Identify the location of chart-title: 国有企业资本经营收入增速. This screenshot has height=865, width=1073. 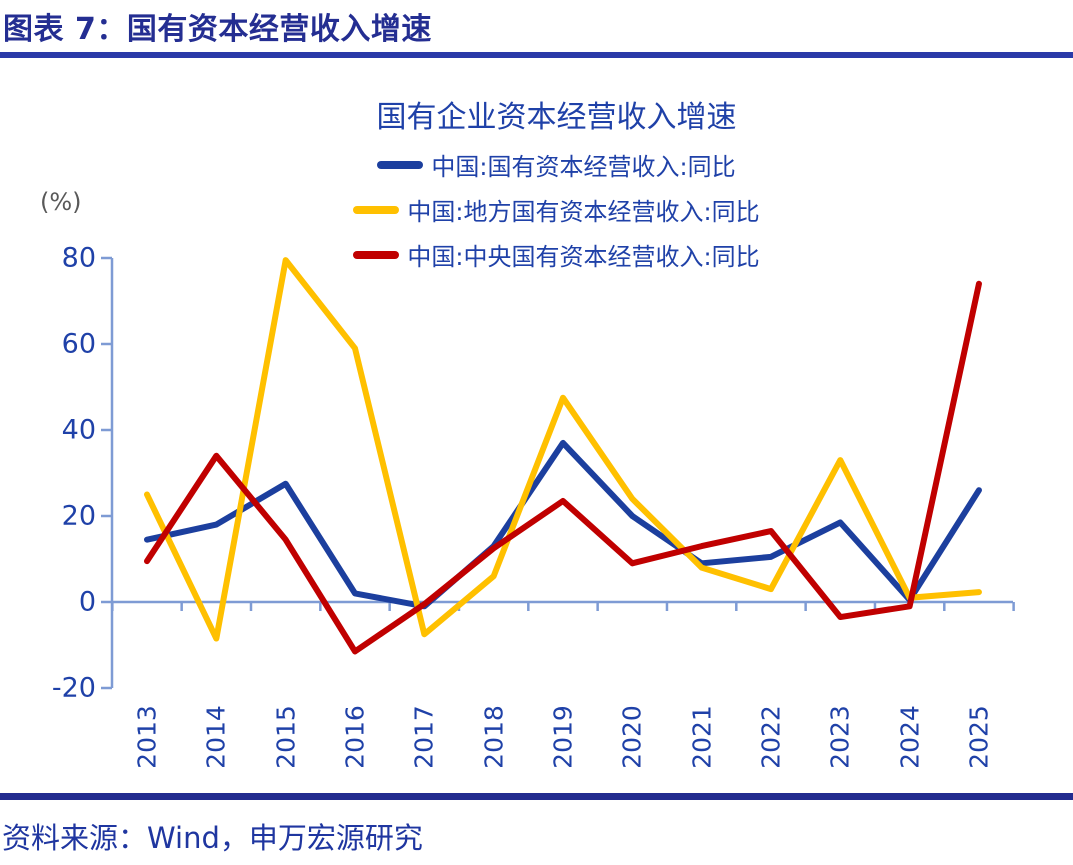
(556, 117).